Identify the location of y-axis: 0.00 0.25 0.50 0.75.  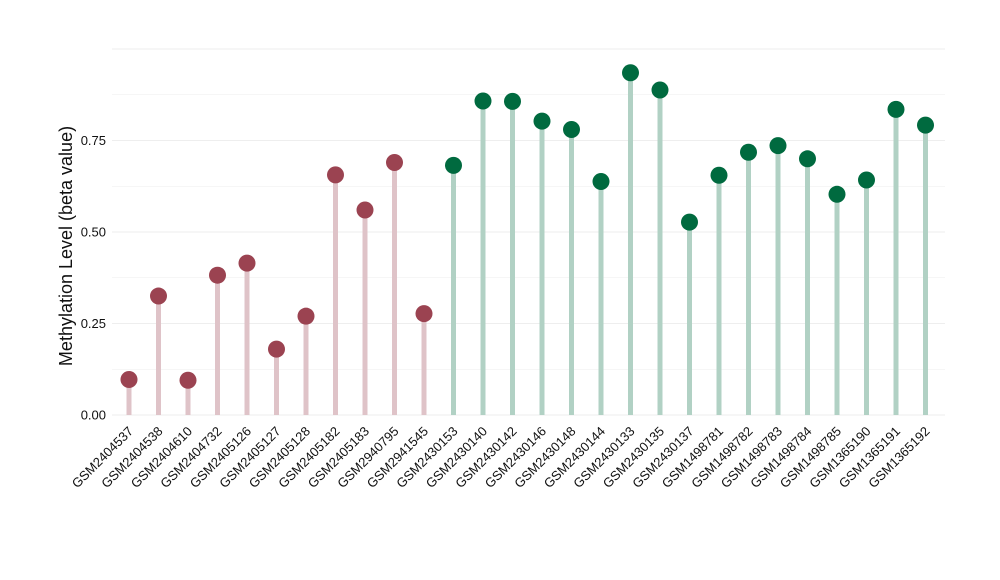
(93, 278).